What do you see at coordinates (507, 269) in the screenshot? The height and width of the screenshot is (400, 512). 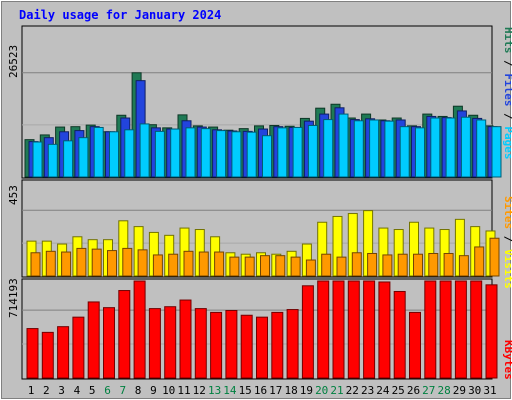 I see `legend-visits: Visits` at bounding box center [507, 269].